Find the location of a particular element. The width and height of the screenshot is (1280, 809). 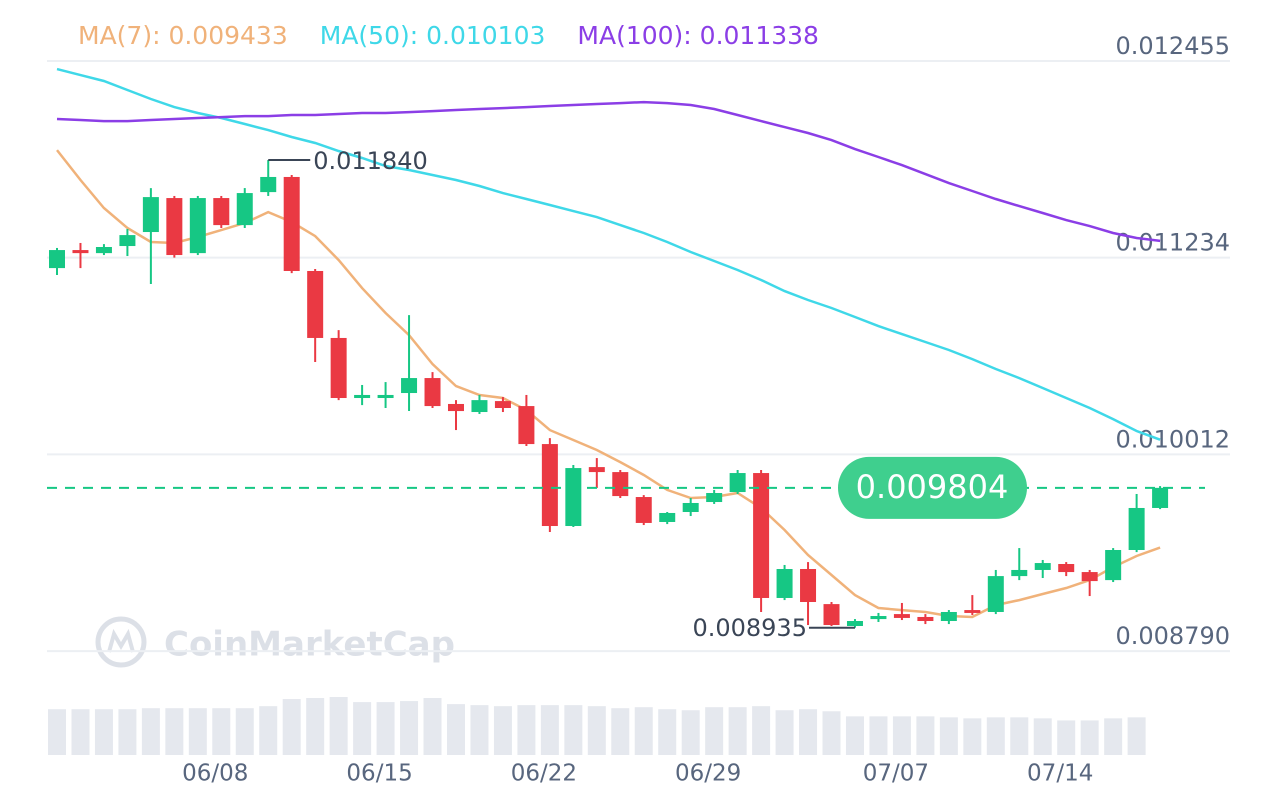

x-tick-label: 06/29 is located at coordinates (708, 774).